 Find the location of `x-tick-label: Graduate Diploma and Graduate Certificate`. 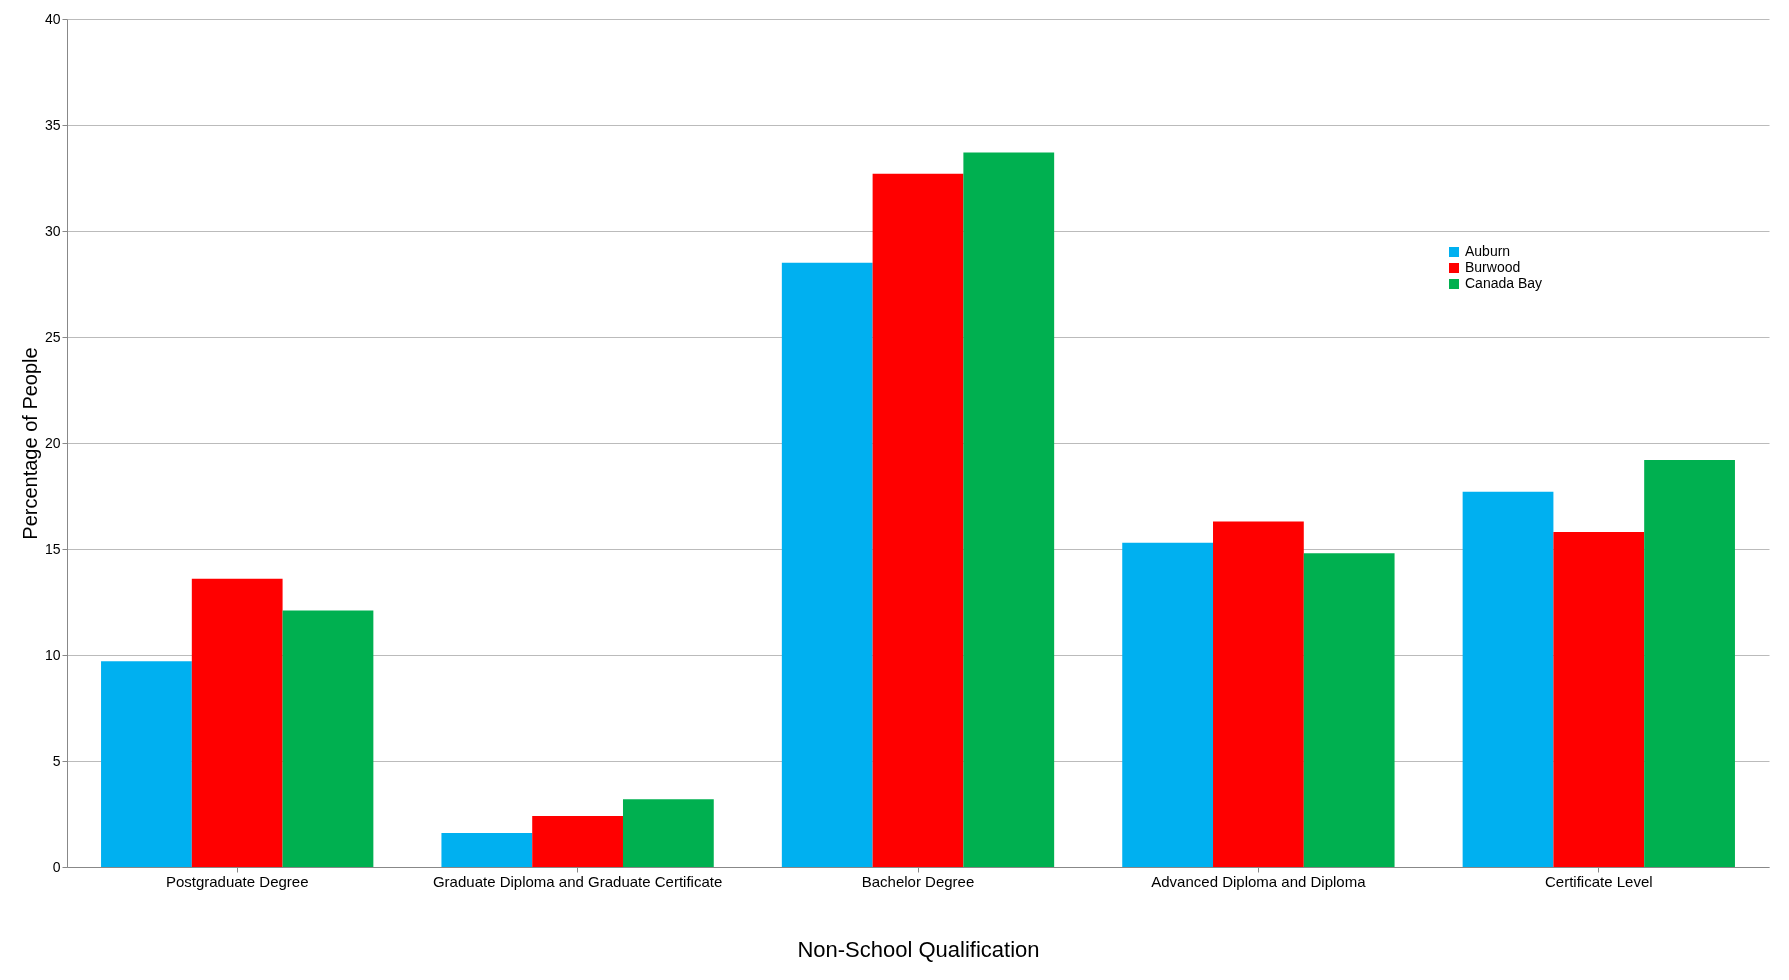

x-tick-label: Graduate Diploma and Graduate Certificate is located at coordinates (577, 881).